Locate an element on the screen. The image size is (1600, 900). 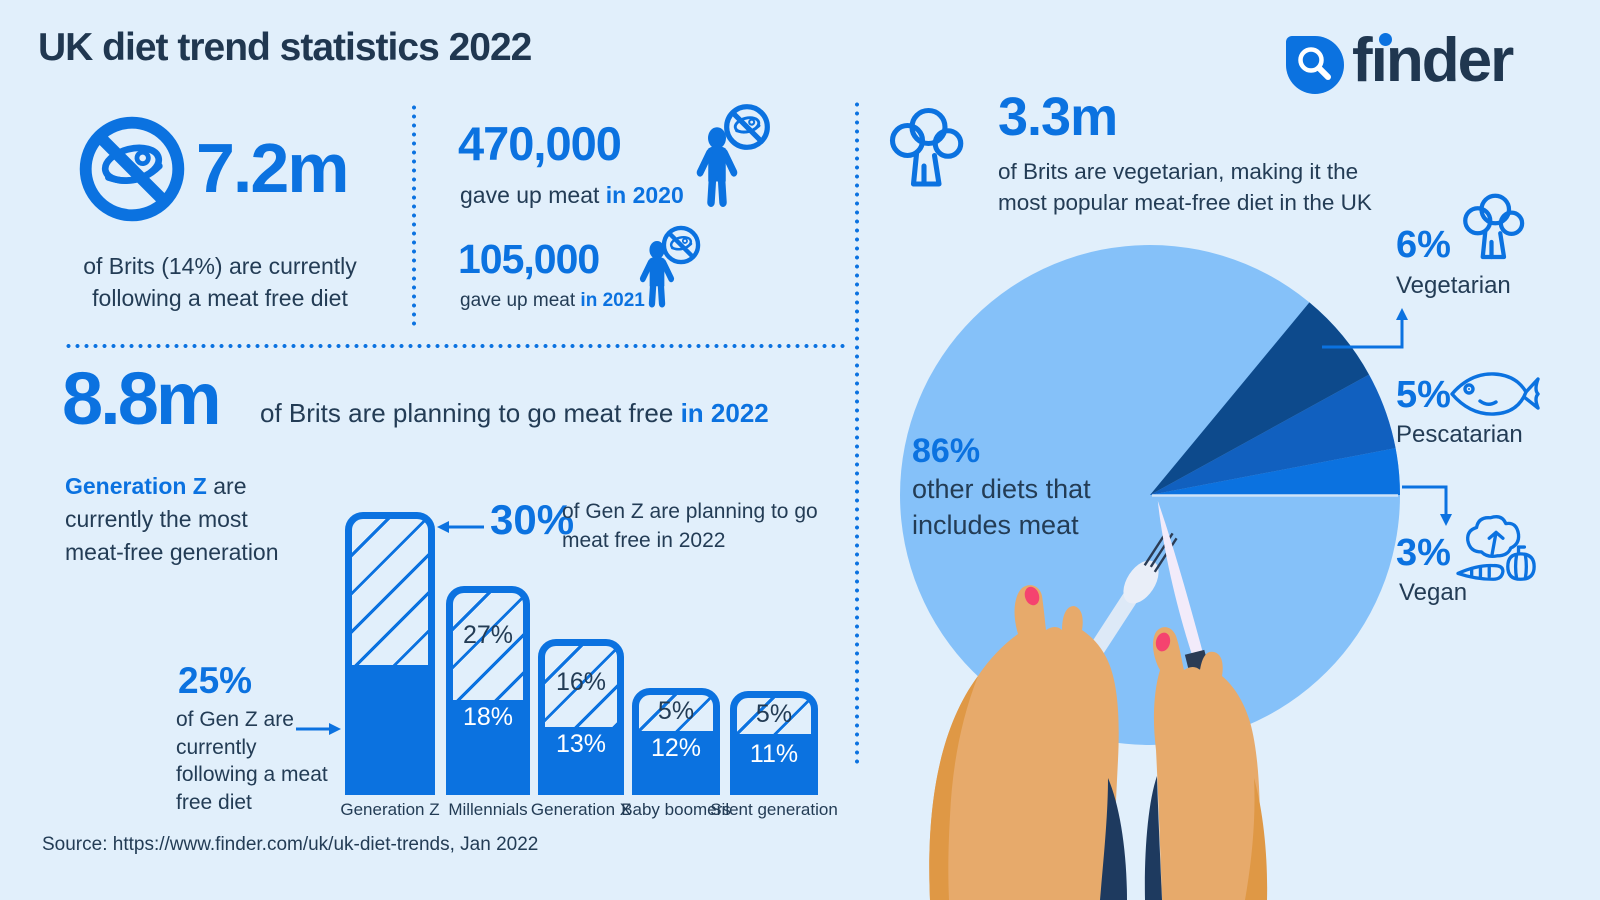
bar-category-label: Generation X is located at coordinates (581, 809).